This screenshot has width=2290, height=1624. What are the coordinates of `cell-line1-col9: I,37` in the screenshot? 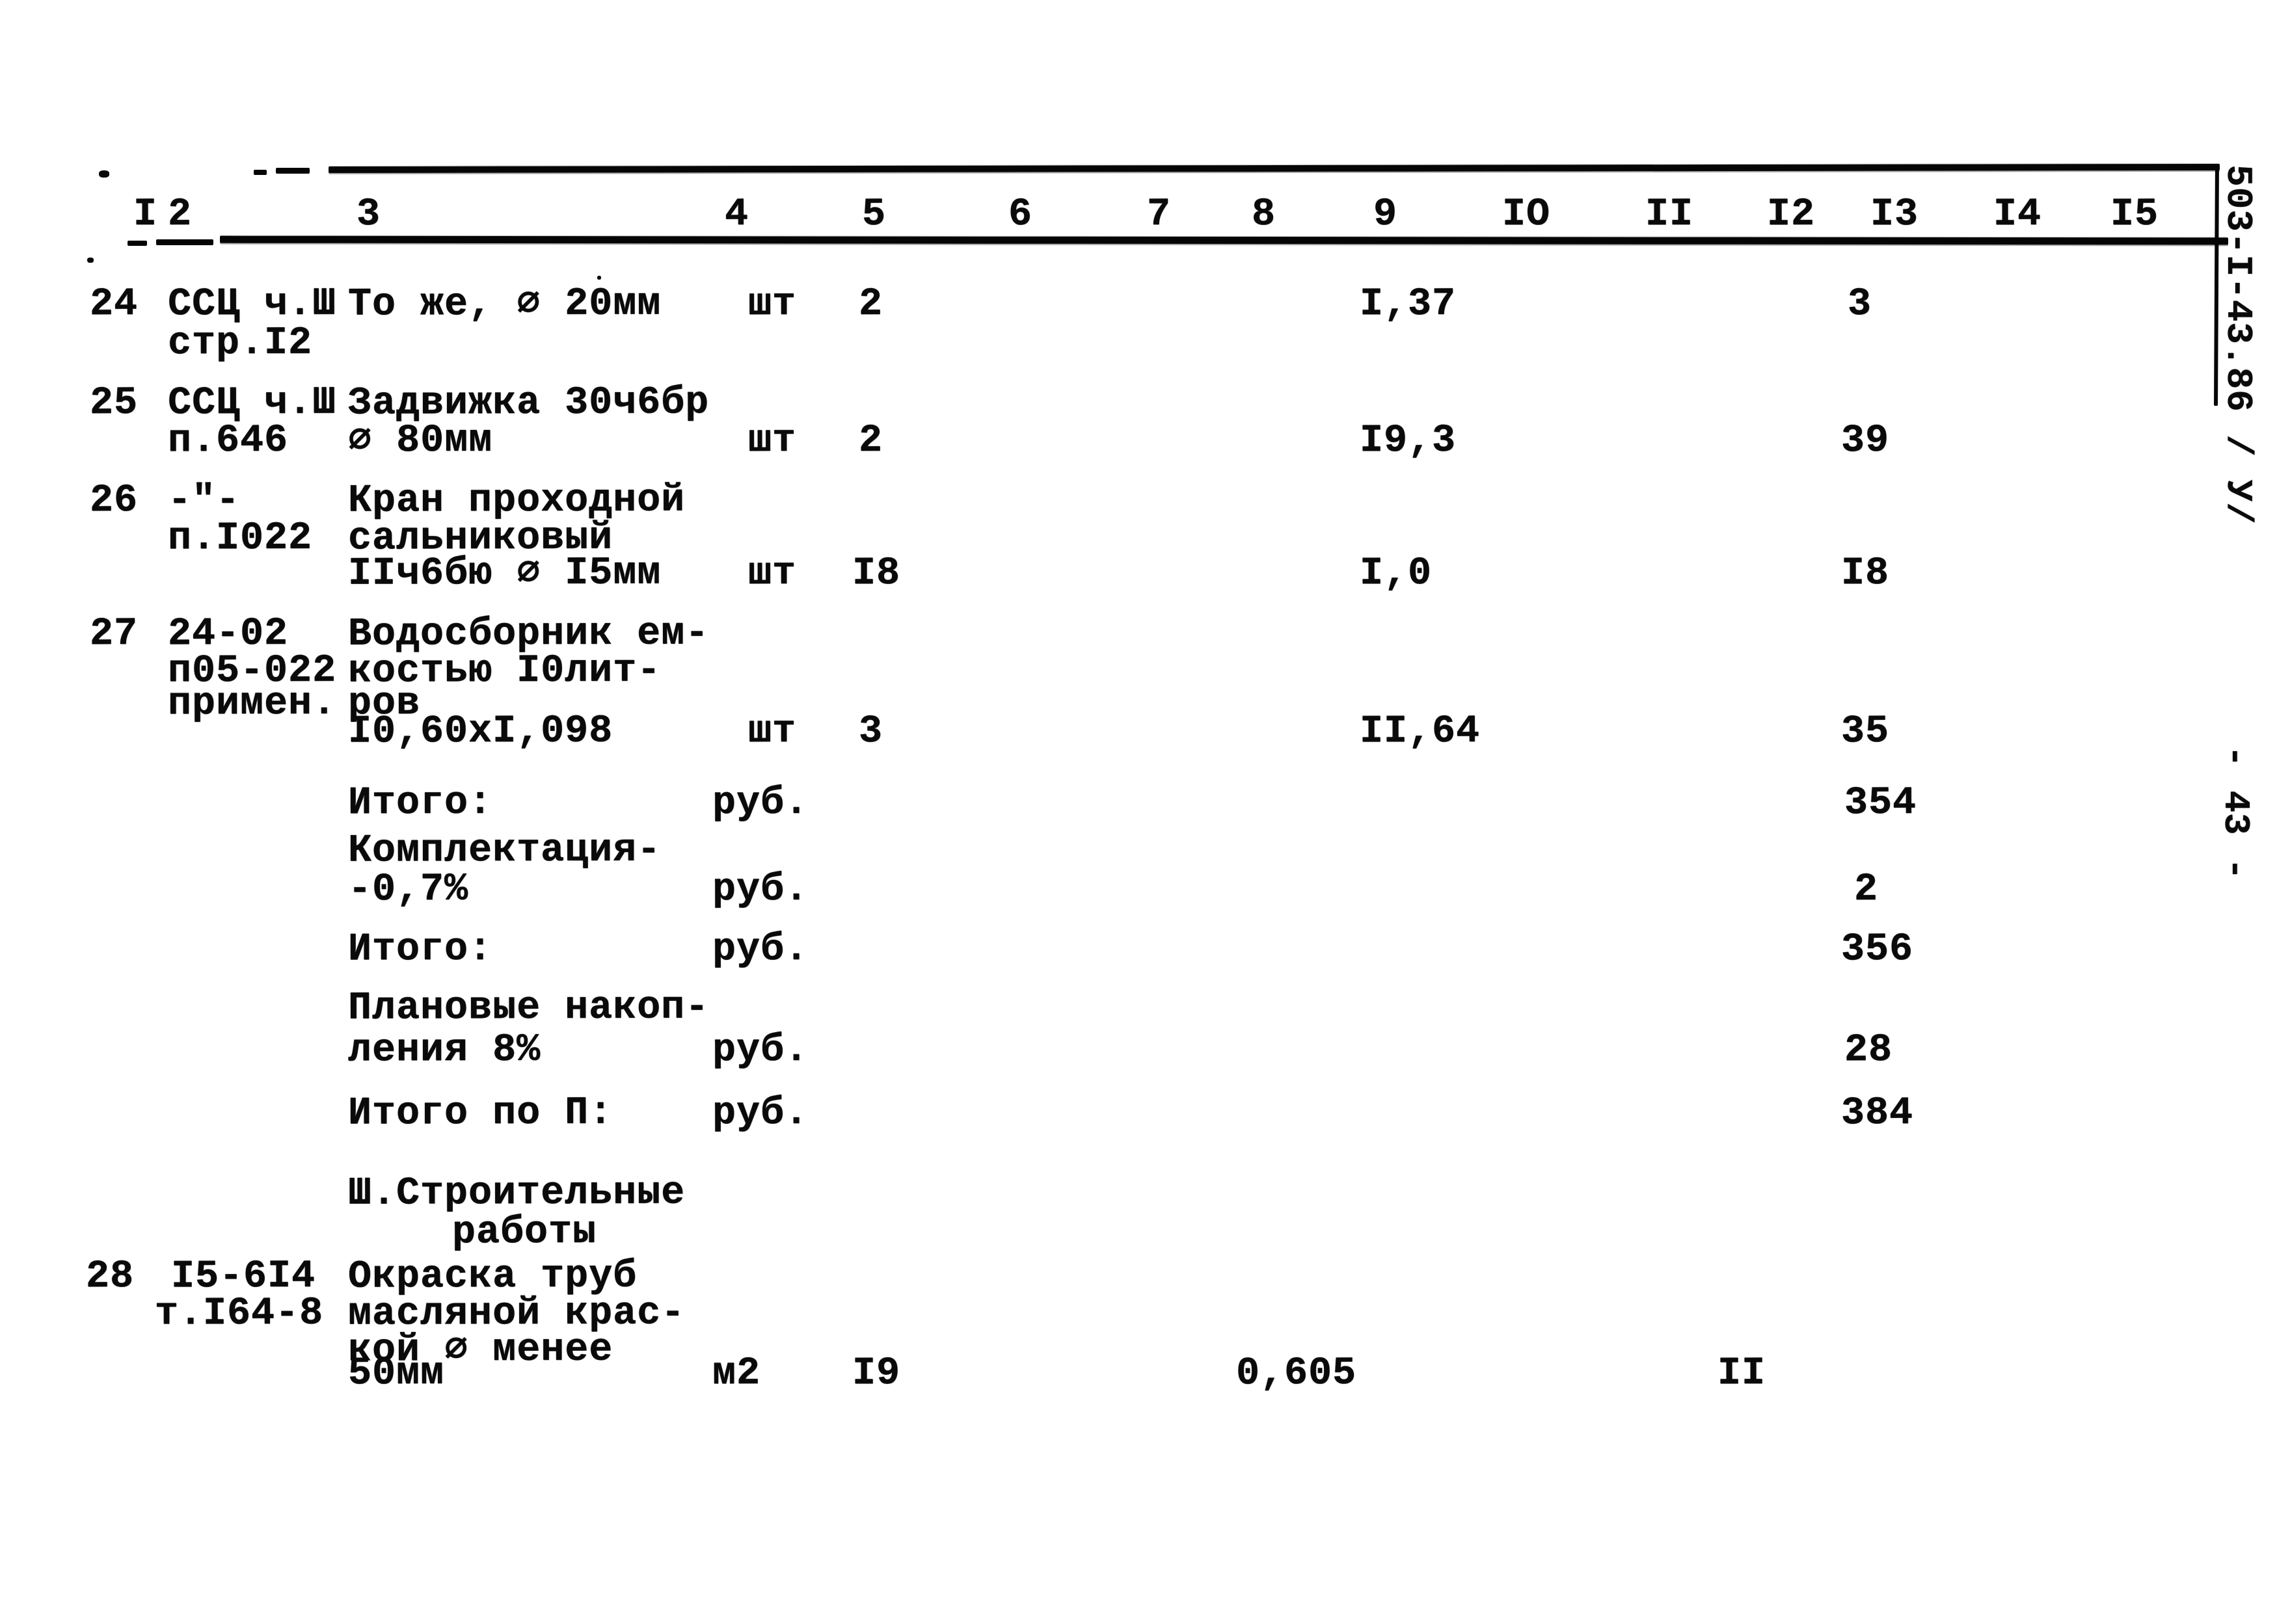 It's located at (1408, 304).